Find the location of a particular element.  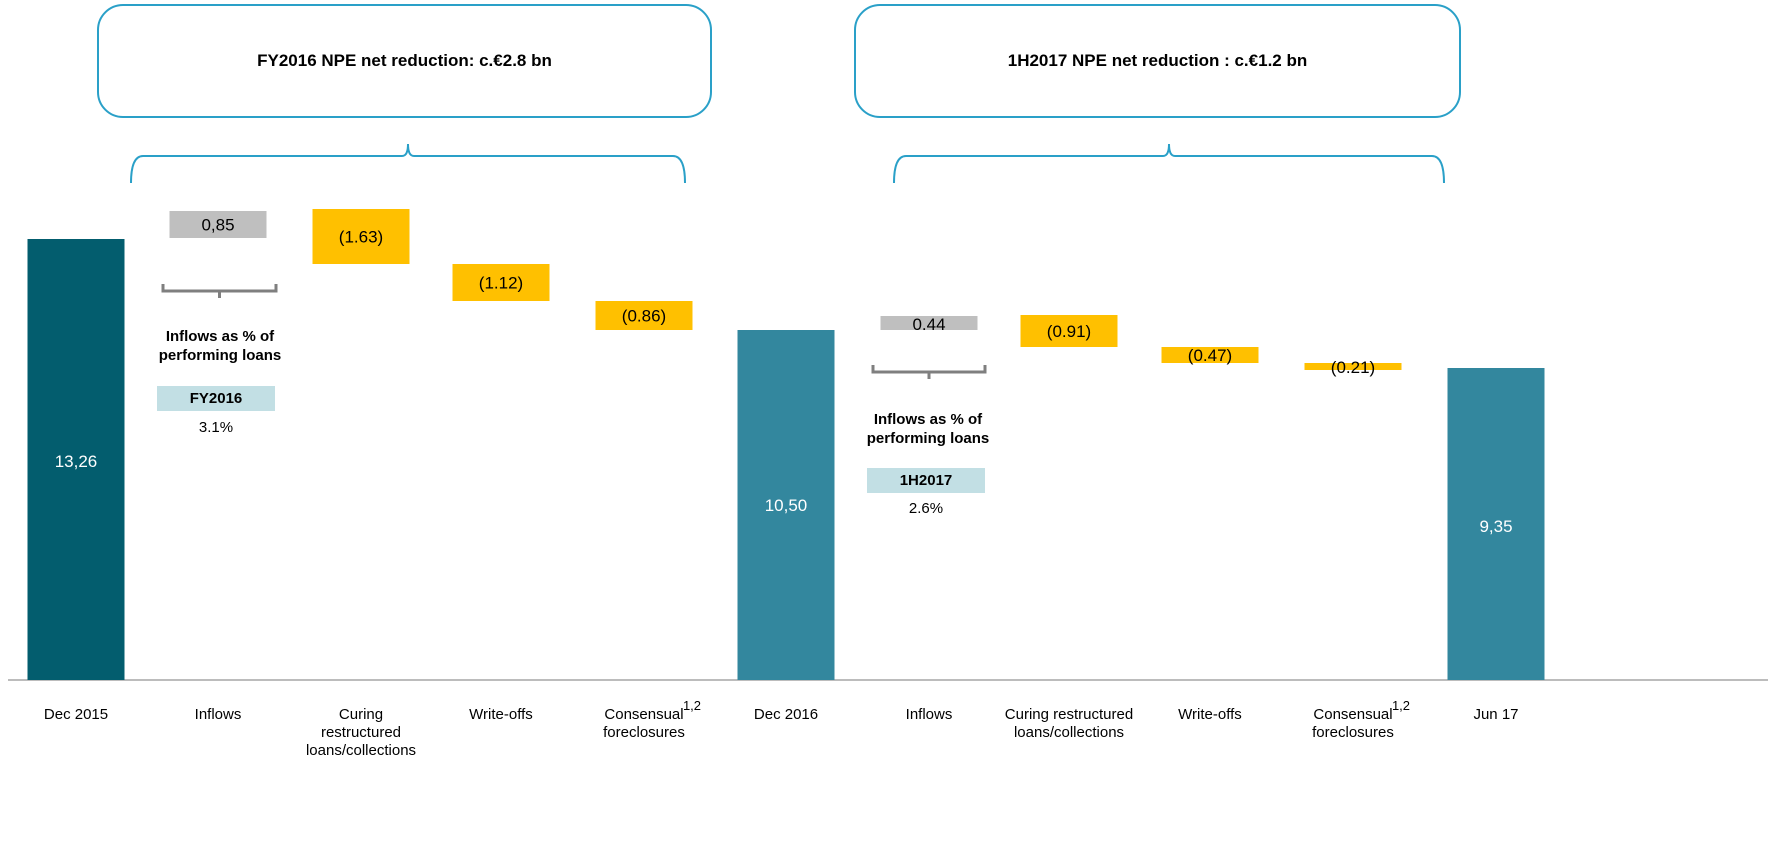

category-label-jun-17-h12017: Jun 17 is located at coordinates (1495, 714).